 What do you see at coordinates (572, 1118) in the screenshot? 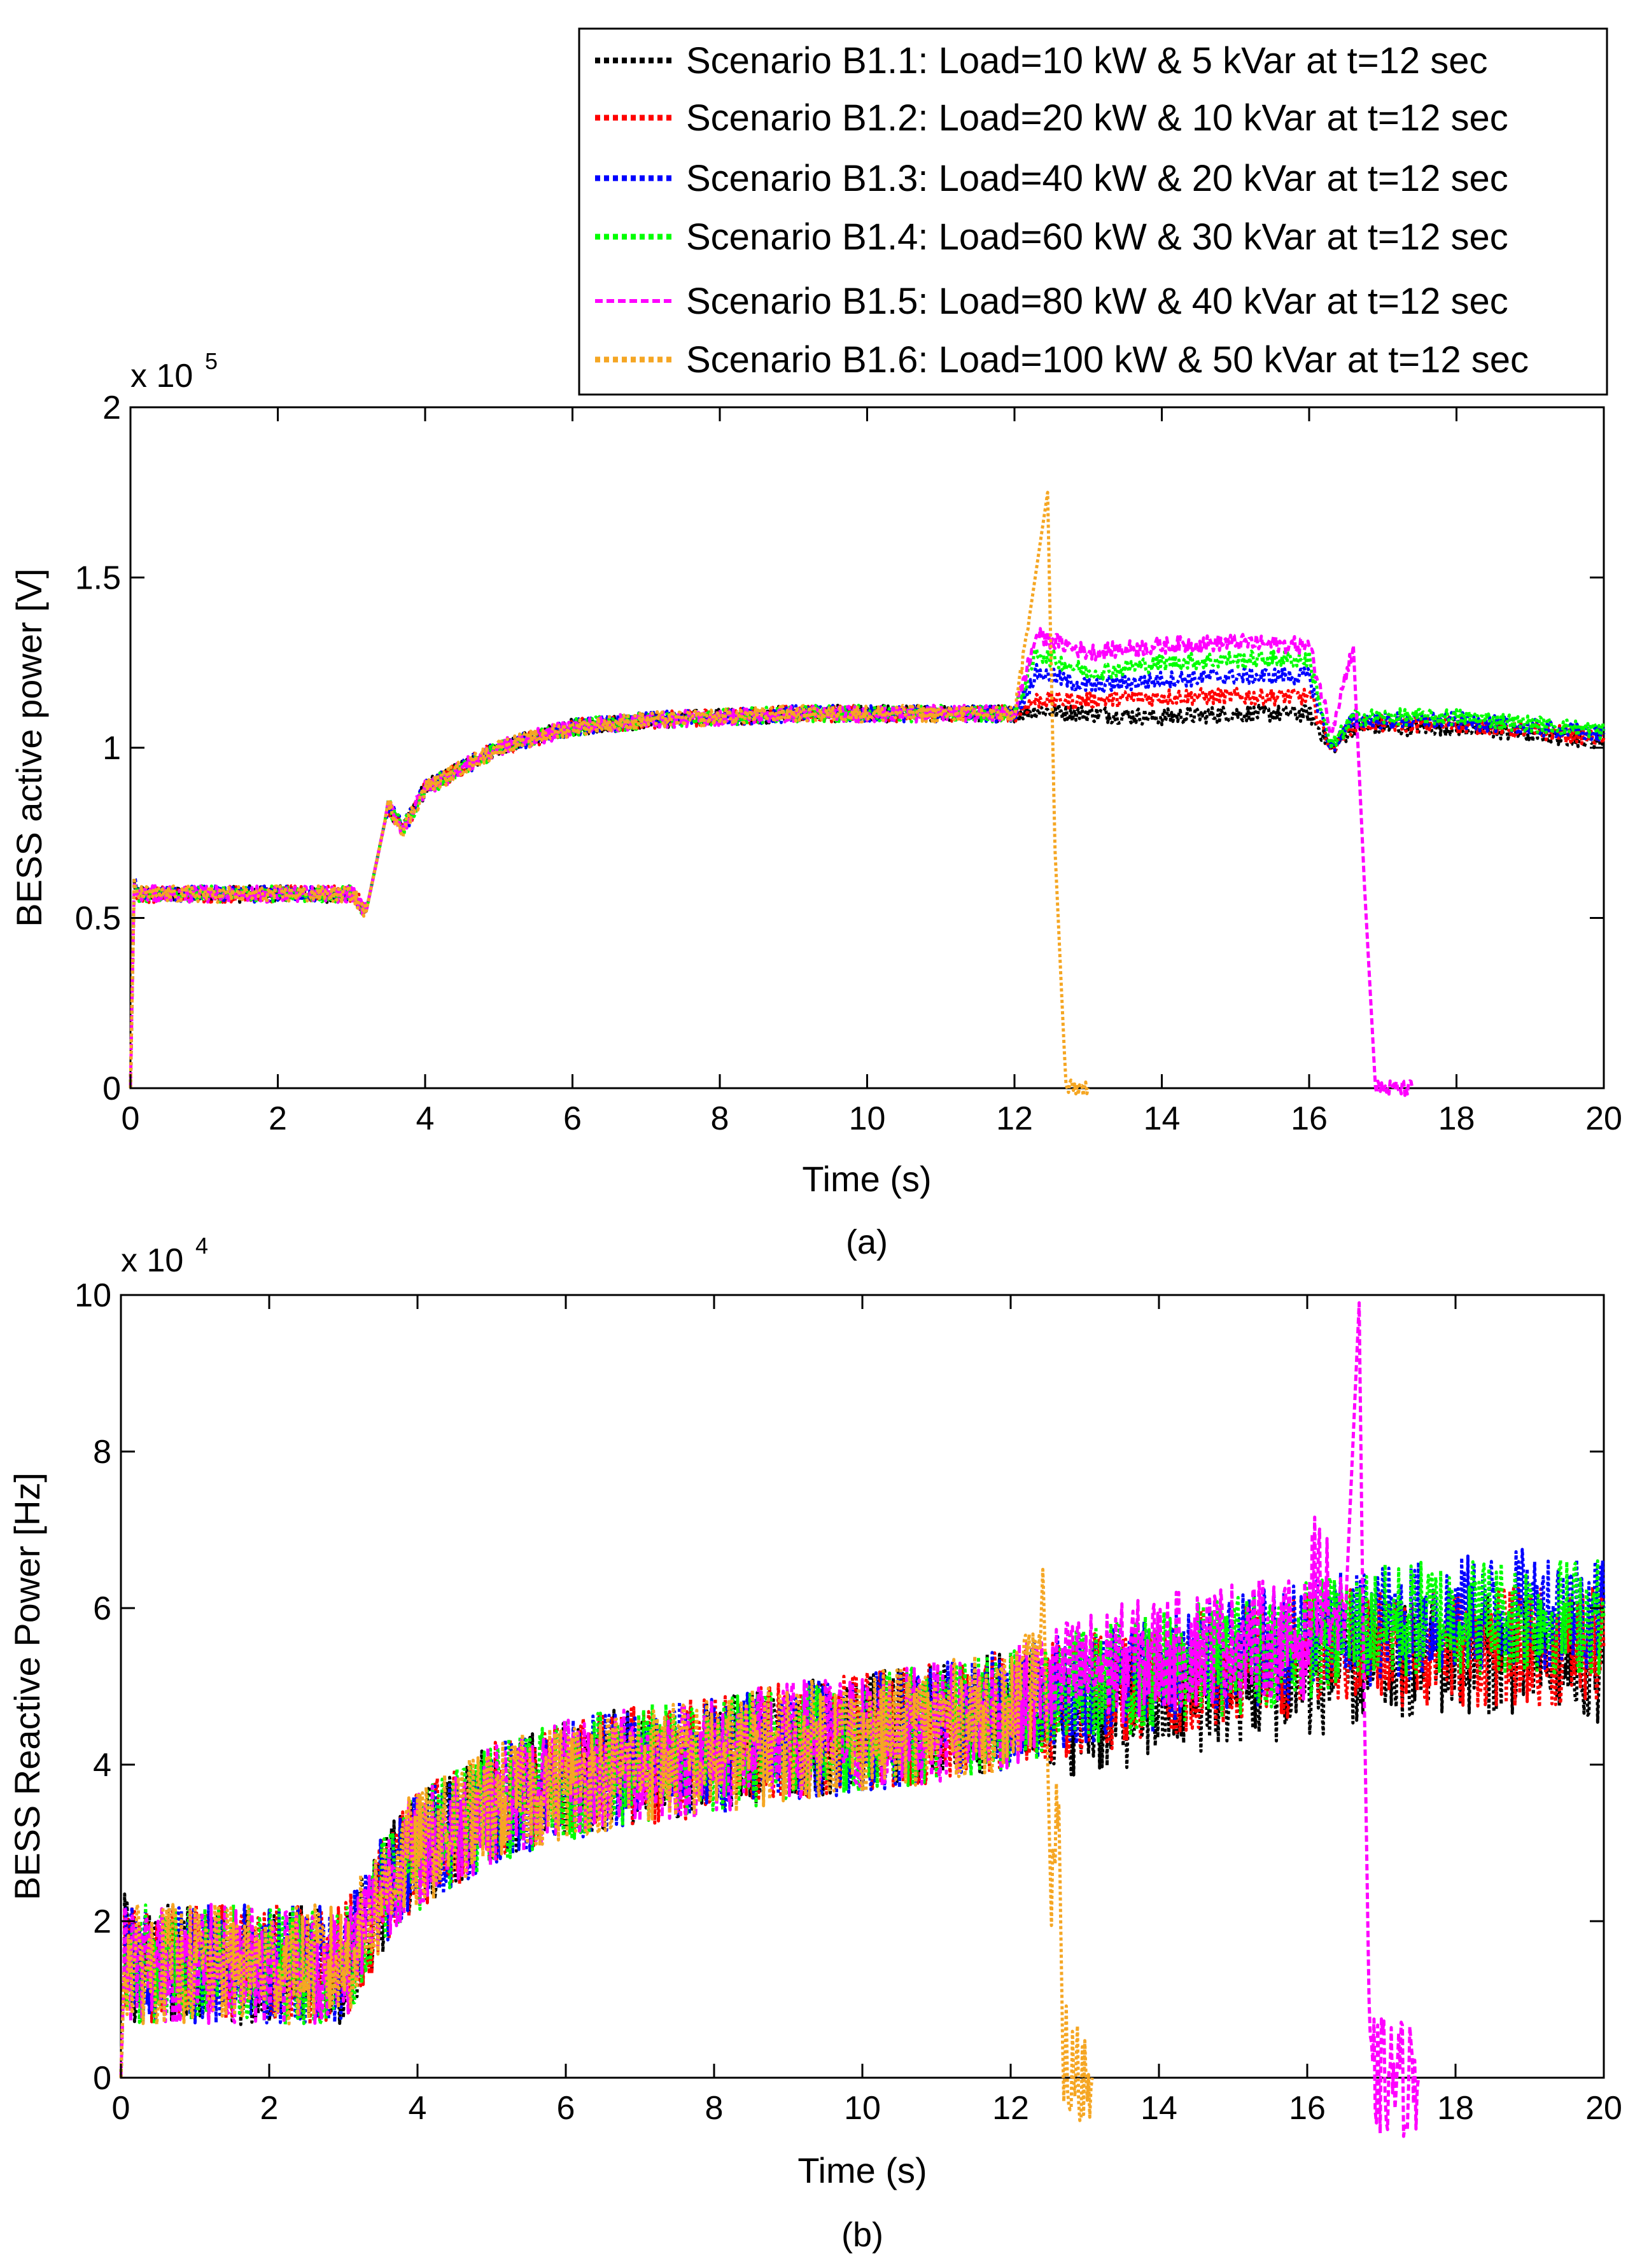
I see `panel-a-xtick-label: 6` at bounding box center [572, 1118].